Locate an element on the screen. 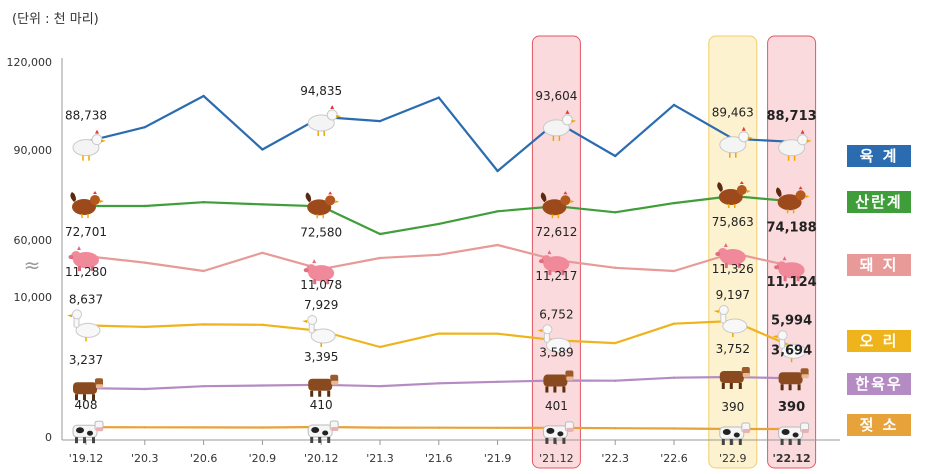 The image size is (927, 474). axis-break-symbol: ≈ is located at coordinates (32, 265).